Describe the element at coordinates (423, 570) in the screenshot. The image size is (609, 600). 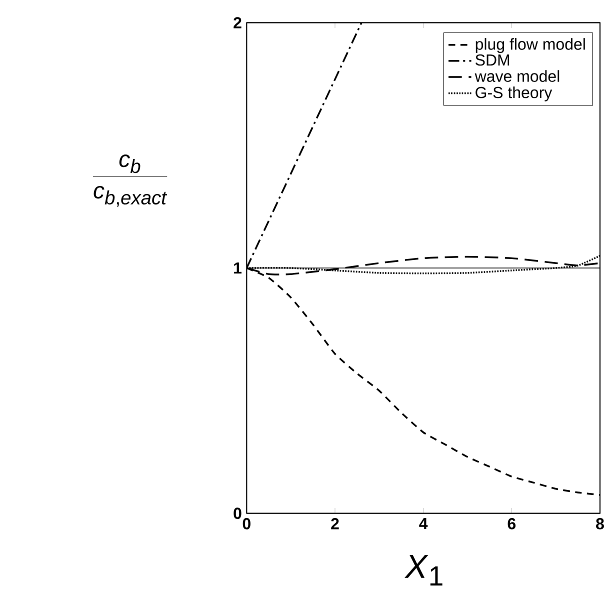
I see `x-axis-title: X$_{1}$` at that location.